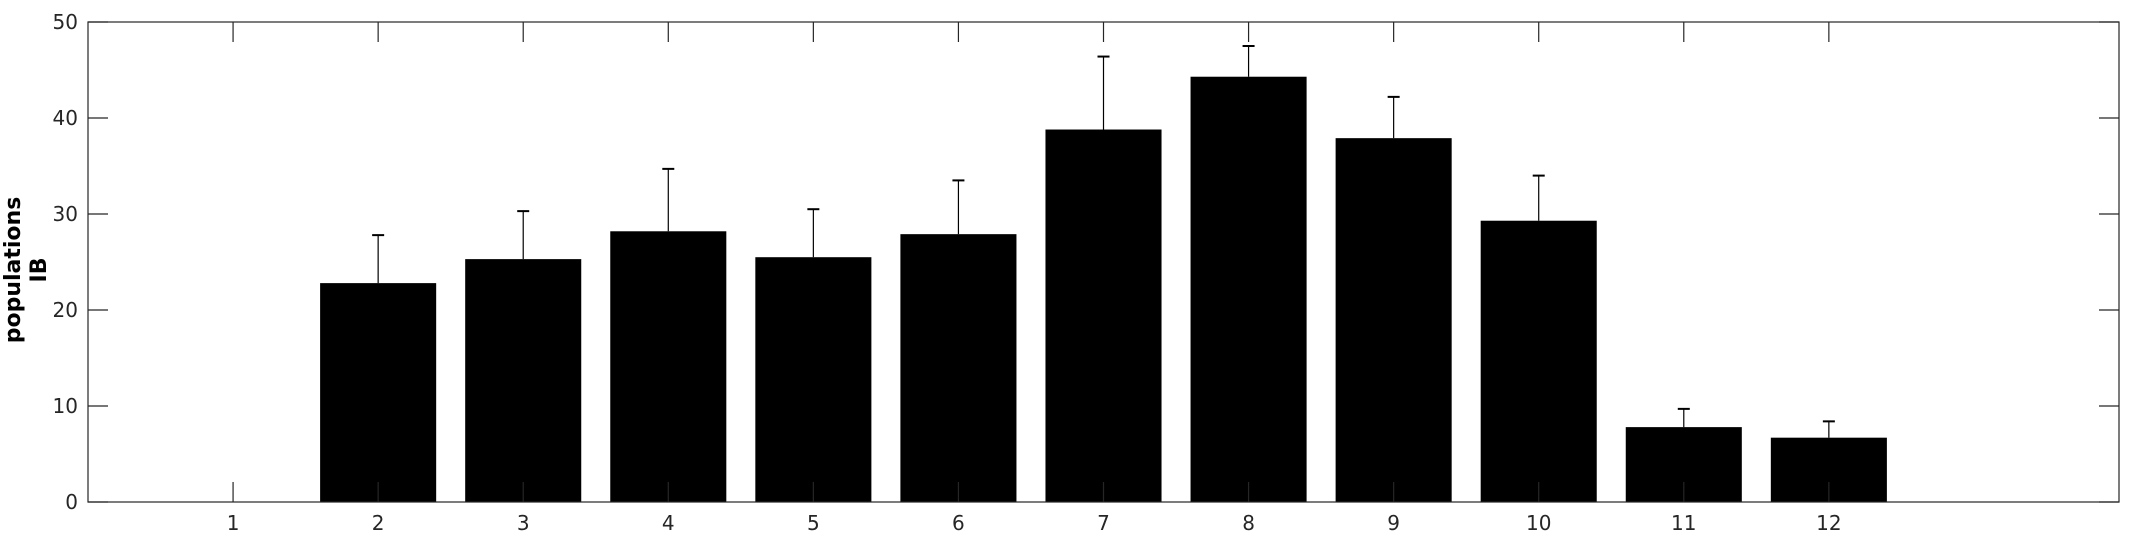 The image size is (2133, 538). Describe the element at coordinates (1538, 522) in the screenshot. I see `x-tick-label-10: 10` at that location.